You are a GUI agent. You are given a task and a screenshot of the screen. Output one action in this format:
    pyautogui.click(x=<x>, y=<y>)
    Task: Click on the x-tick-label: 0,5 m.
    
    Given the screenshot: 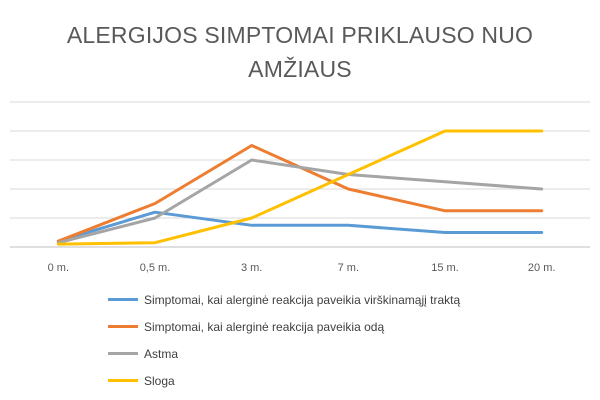 What is the action you would take?
    pyautogui.click(x=155, y=268)
    